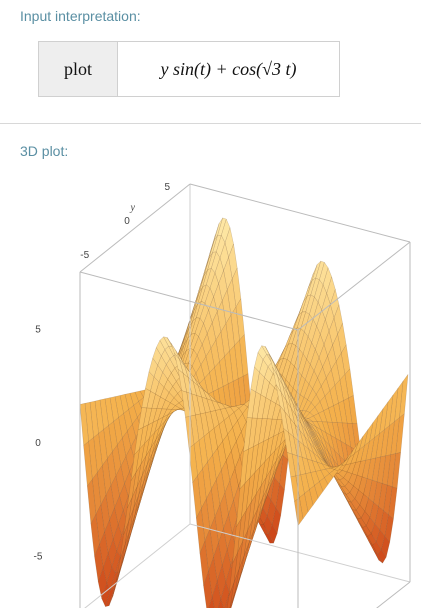 This screenshot has width=421, height=608. I want to click on expression-text: y sin(t) + cos(√3 t), so click(228, 68).